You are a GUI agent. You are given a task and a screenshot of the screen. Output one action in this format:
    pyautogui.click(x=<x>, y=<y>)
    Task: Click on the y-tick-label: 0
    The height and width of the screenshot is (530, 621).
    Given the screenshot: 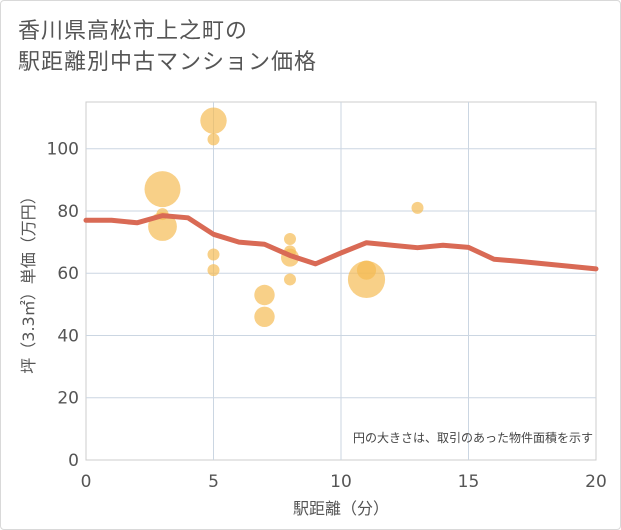 What is the action you would take?
    pyautogui.click(x=73, y=461)
    